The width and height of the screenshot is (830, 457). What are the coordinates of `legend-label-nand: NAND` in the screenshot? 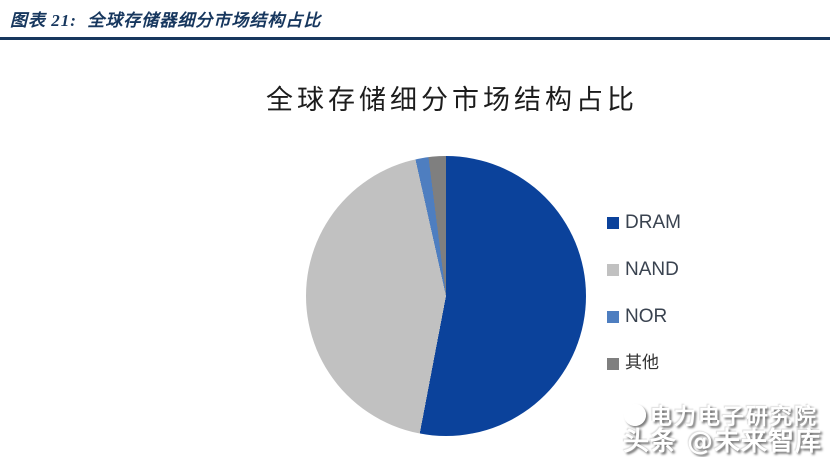 It's located at (652, 269).